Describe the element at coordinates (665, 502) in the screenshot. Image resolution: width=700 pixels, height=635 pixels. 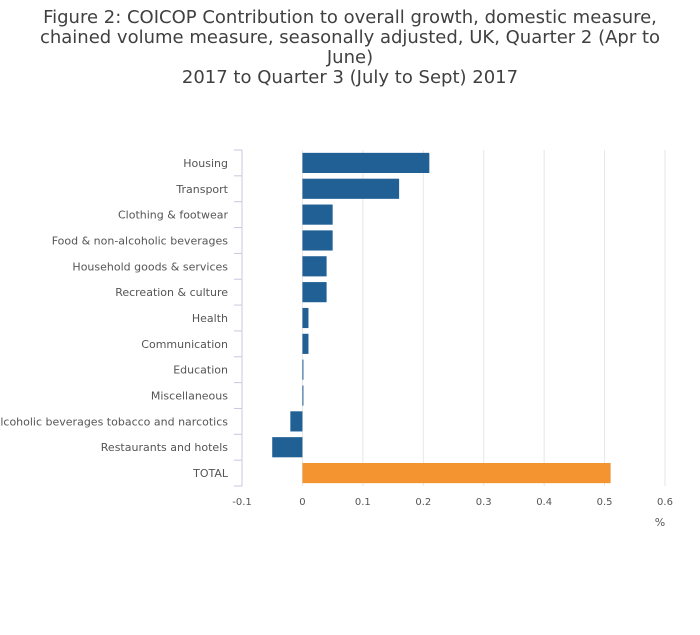
I see `x-tick-label: 0.6` at that location.